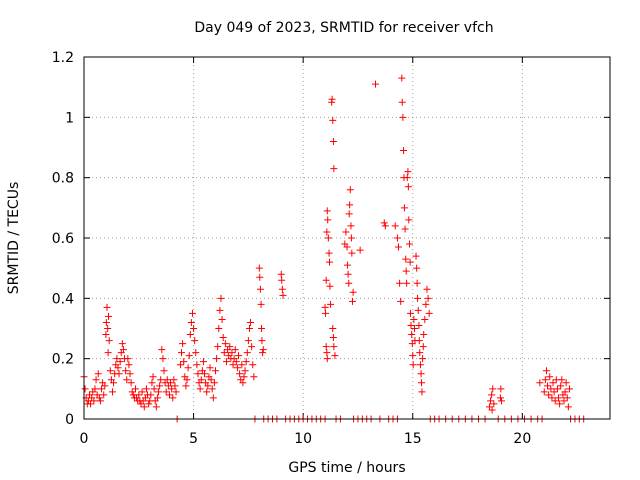  I want to click on y-tick-label: 1.2, so click(63, 58).